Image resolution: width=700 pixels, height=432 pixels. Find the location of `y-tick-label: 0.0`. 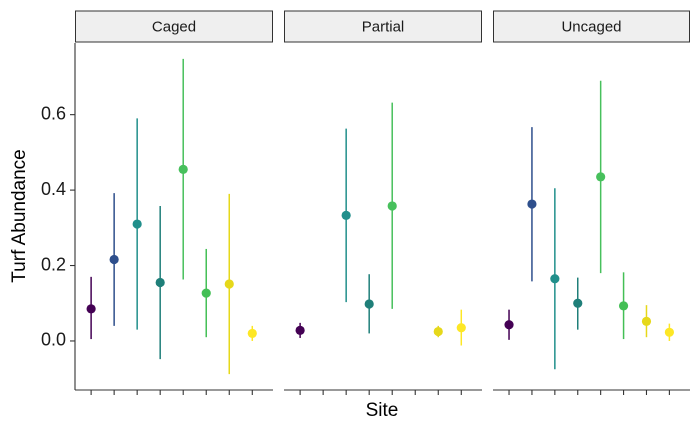

y-tick-label: 0.0 is located at coordinates (53, 340).